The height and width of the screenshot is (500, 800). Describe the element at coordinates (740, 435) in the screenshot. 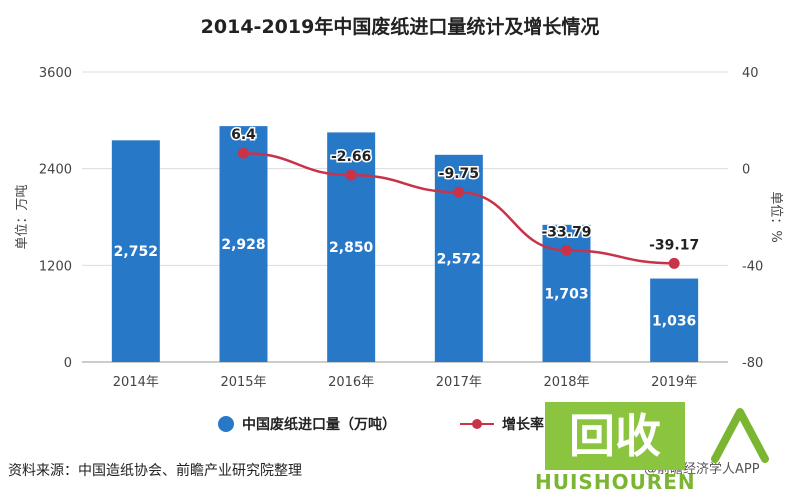

I see `recycle-person-icon` at that location.